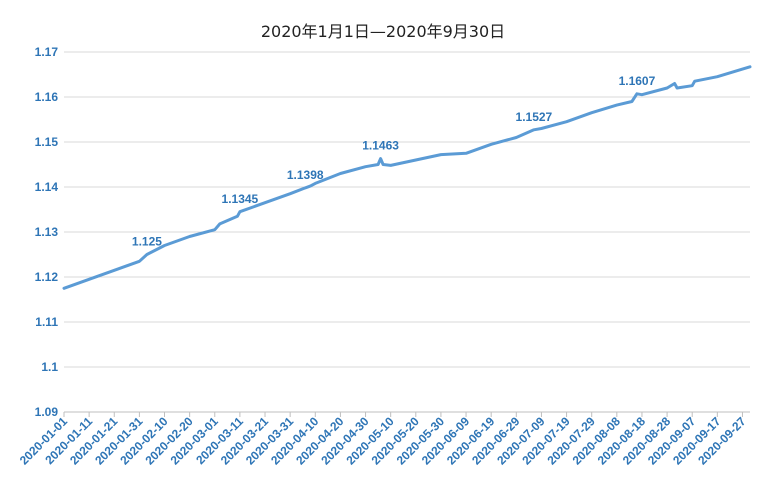 This screenshot has height=489, width=766. Describe the element at coordinates (47, 187) in the screenshot. I see `y-tick-label: 1.14` at that location.